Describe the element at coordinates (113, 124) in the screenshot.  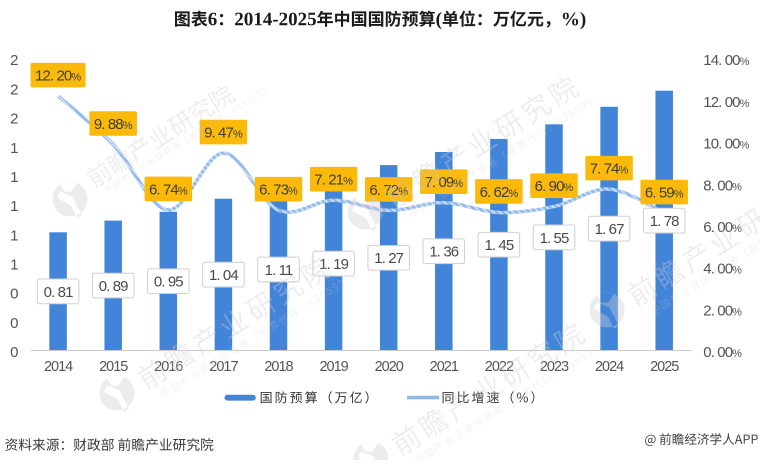
I see `svg-text: 9. 88%` at that location.